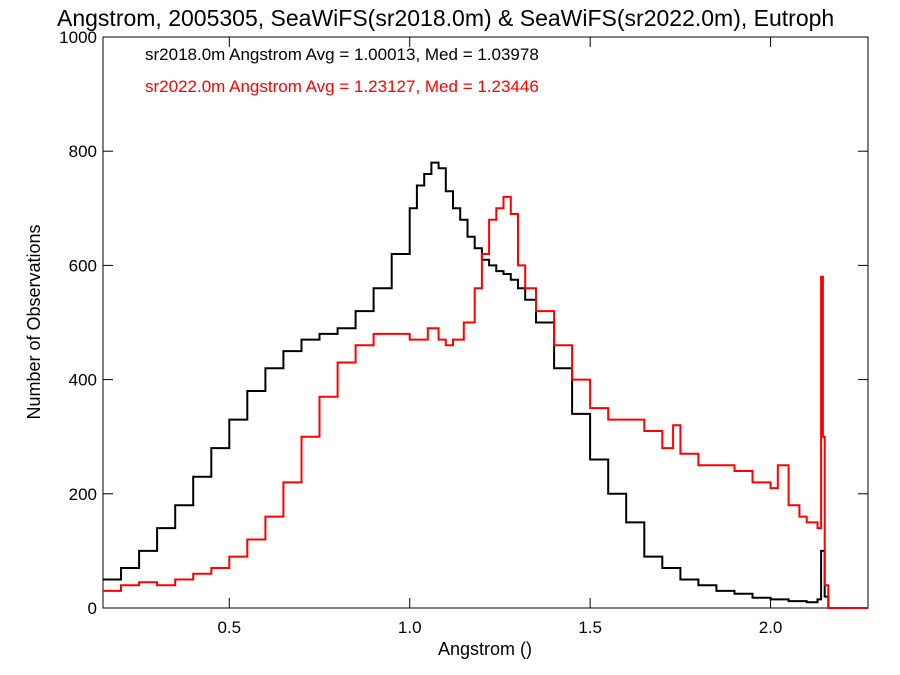 The width and height of the screenshot is (900, 675). What do you see at coordinates (83, 151) in the screenshot?
I see `y-tick-label: 800` at bounding box center [83, 151].